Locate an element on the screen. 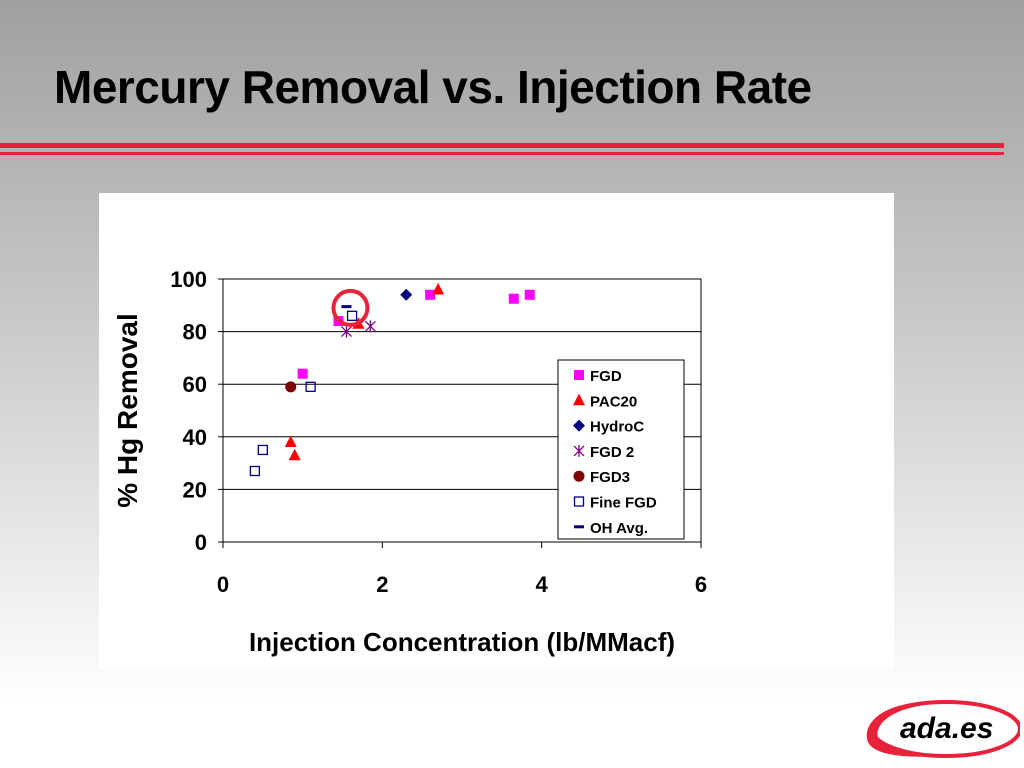 This screenshot has width=1024, height=768. logo-swoosh is located at coordinates (911, 729).